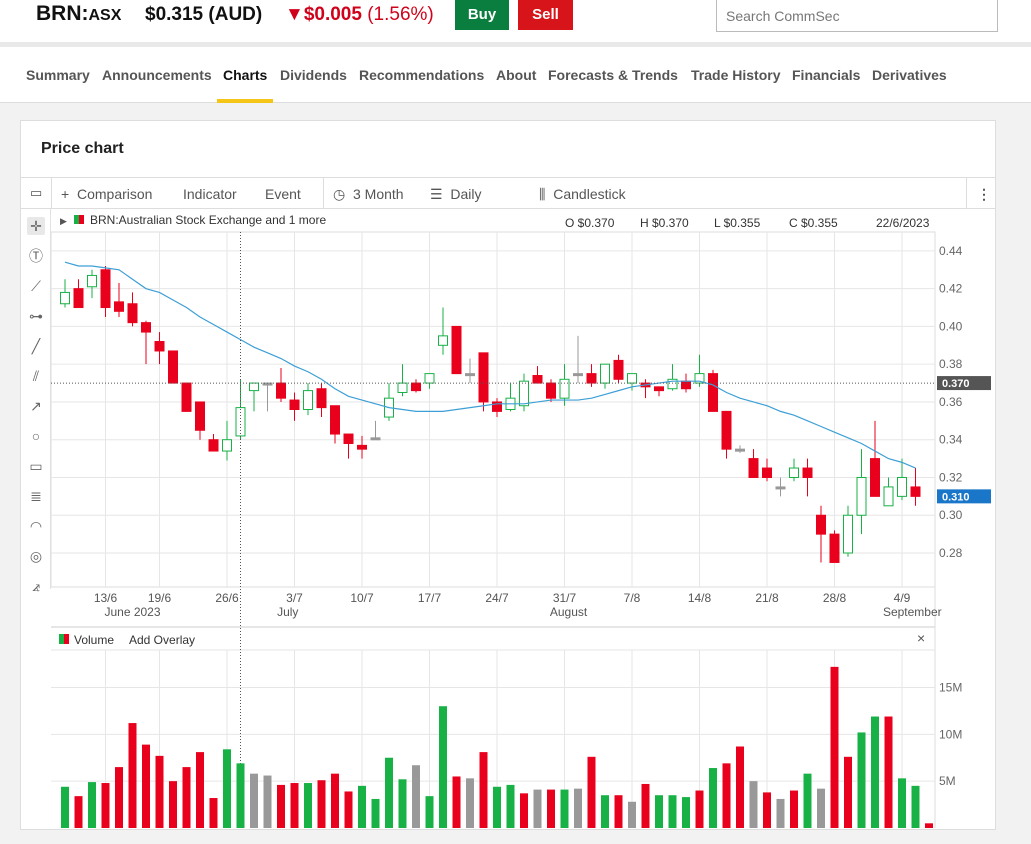 This screenshot has width=1031, height=844. Describe the element at coordinates (210, 194) in the screenshot. I see `indicator-button: Indicator` at that location.